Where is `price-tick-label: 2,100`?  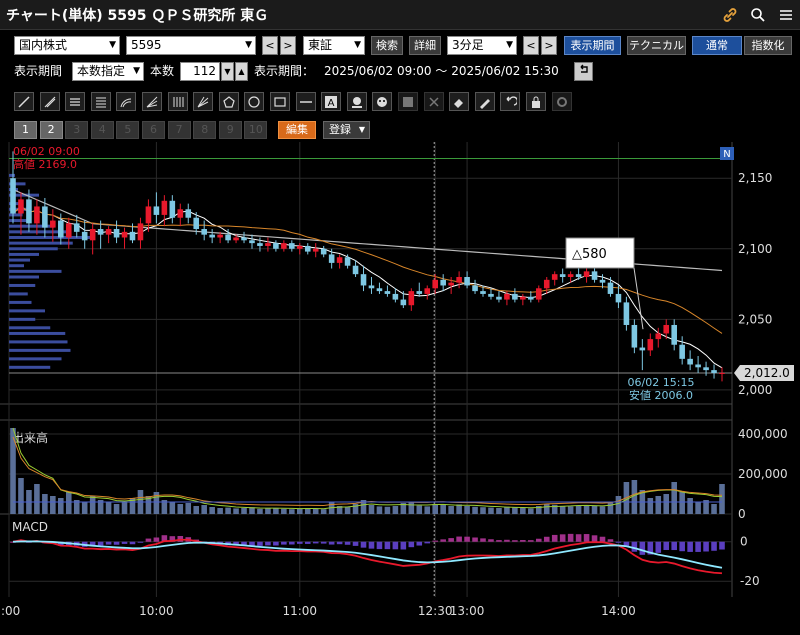
price-tick-label: 2,100 is located at coordinates (755, 249).